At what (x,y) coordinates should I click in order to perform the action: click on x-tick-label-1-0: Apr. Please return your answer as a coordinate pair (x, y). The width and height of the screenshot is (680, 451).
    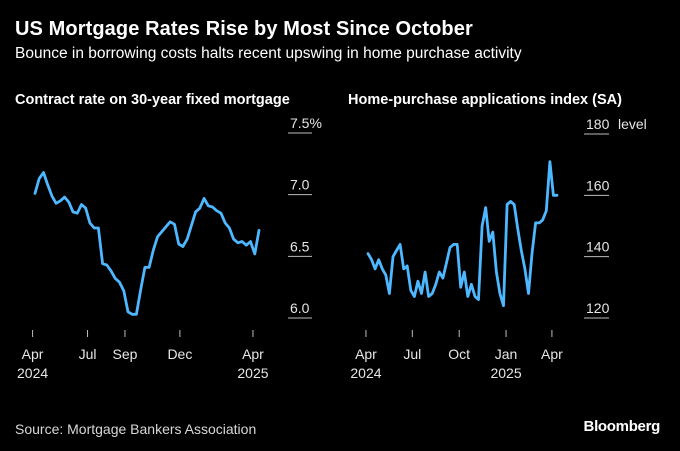
    Looking at the image, I should click on (366, 354).